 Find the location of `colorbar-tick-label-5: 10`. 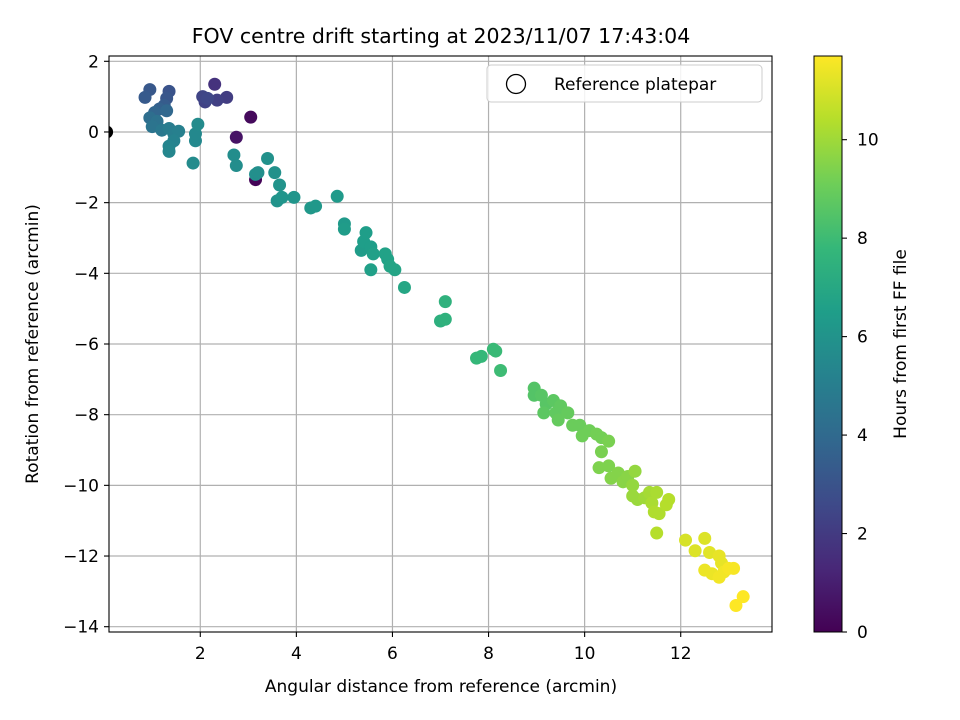

colorbar-tick-label-5: 10 is located at coordinates (868, 141).